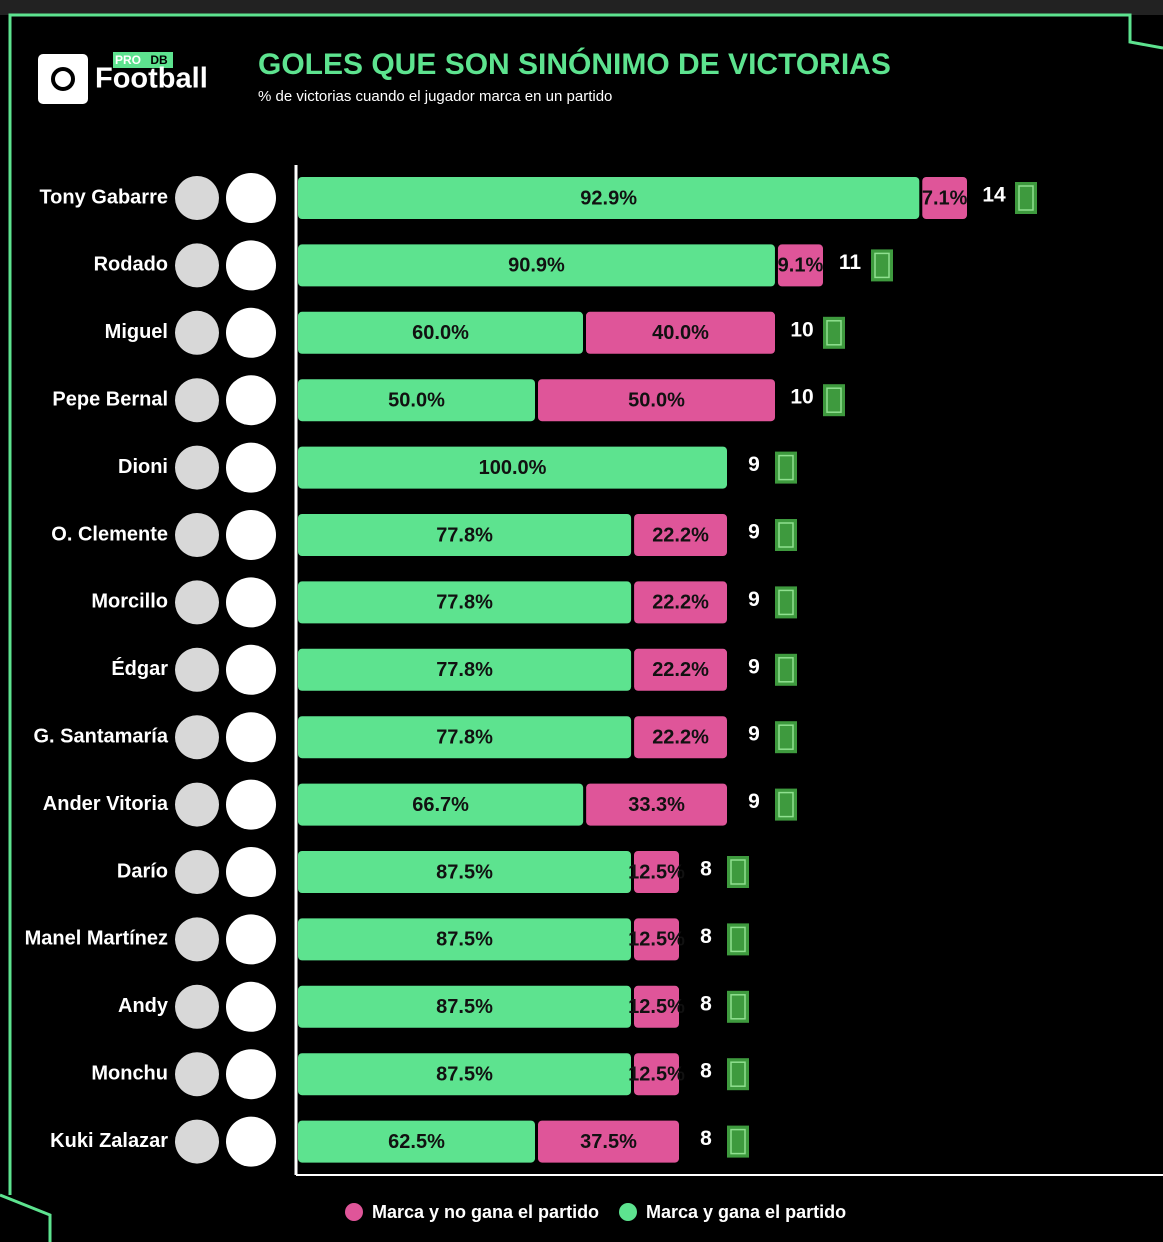  Describe the element at coordinates (354, 1212) in the screenshot. I see `legend-swatch` at that location.